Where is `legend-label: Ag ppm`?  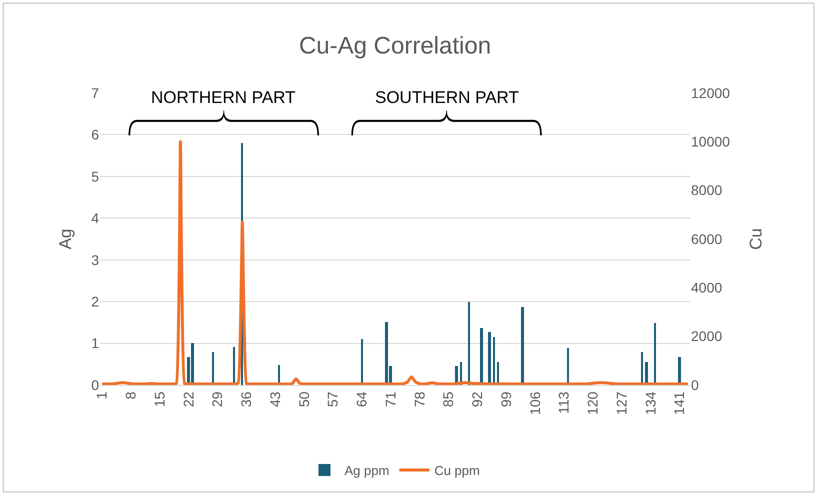 legend-label: Ag ppm is located at coordinates (367, 470).